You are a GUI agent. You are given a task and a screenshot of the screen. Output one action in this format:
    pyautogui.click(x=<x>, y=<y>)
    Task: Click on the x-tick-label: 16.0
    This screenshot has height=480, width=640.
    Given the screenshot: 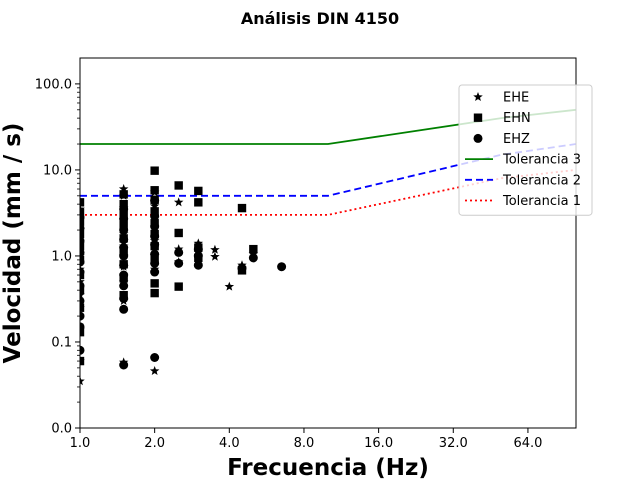 What is the action you would take?
    pyautogui.click(x=378, y=443)
    